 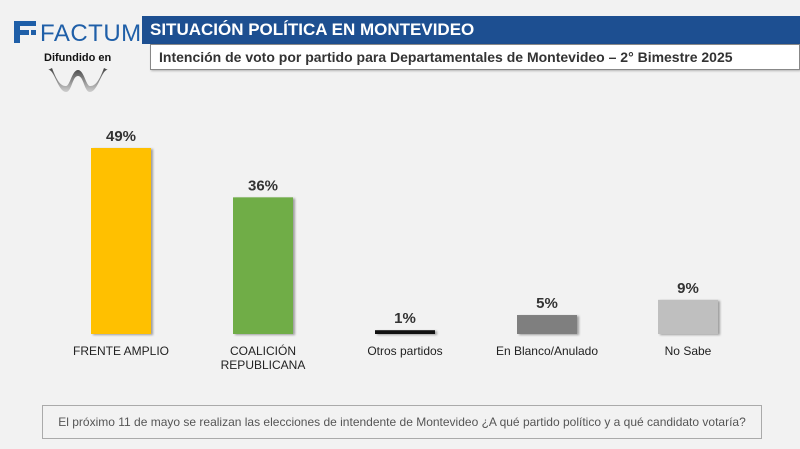 I want to click on category-label: Otros partidos, so click(x=405, y=351).